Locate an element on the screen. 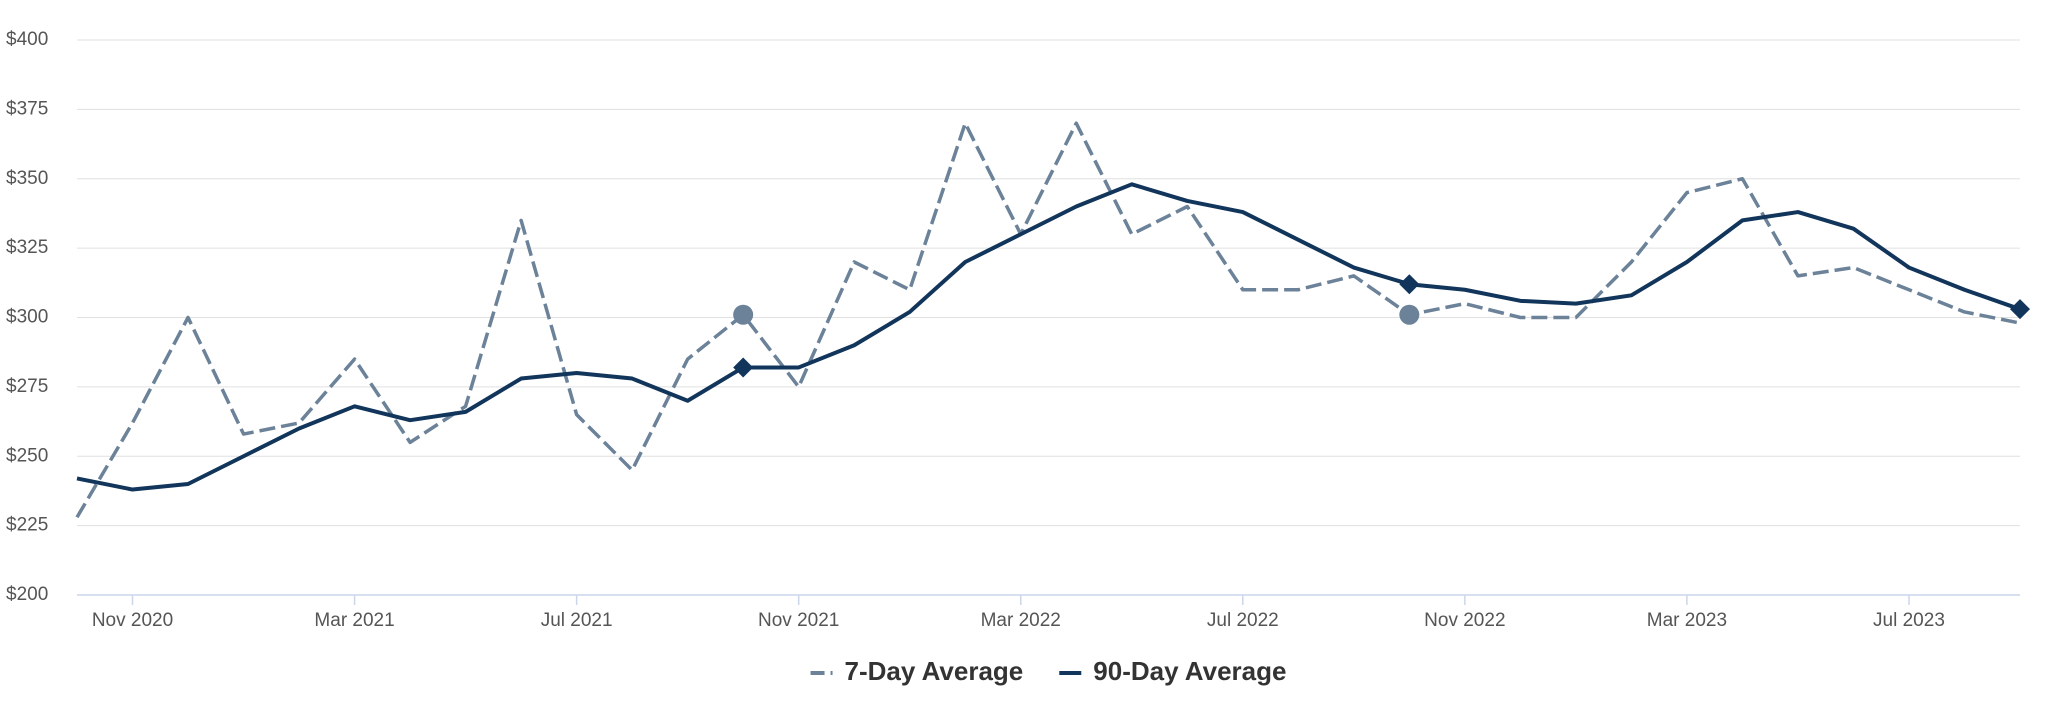  legend: 7-Day Average 90-Day Average is located at coordinates (1048, 671).